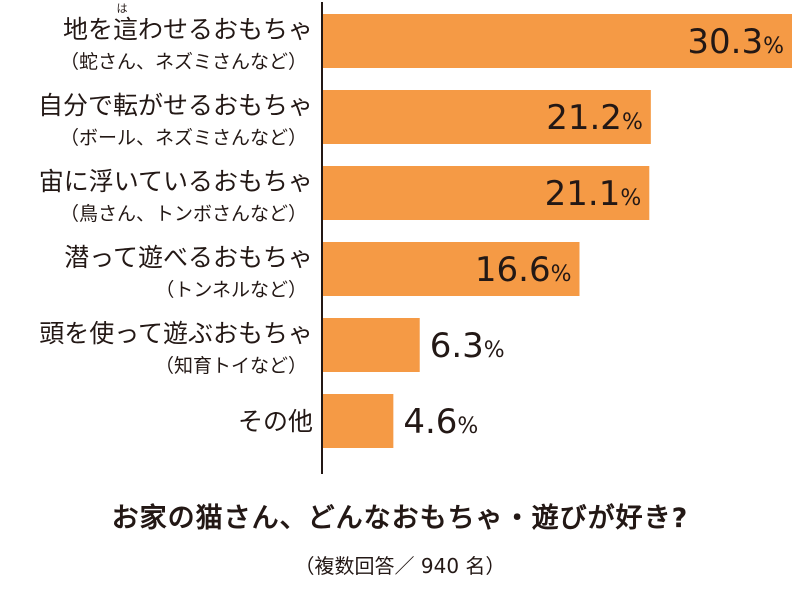 The height and width of the screenshot is (595, 800). I want to click on chart-title: お家の猫さん、どんなおもちゃ・遊びが好き?, so click(400, 518).